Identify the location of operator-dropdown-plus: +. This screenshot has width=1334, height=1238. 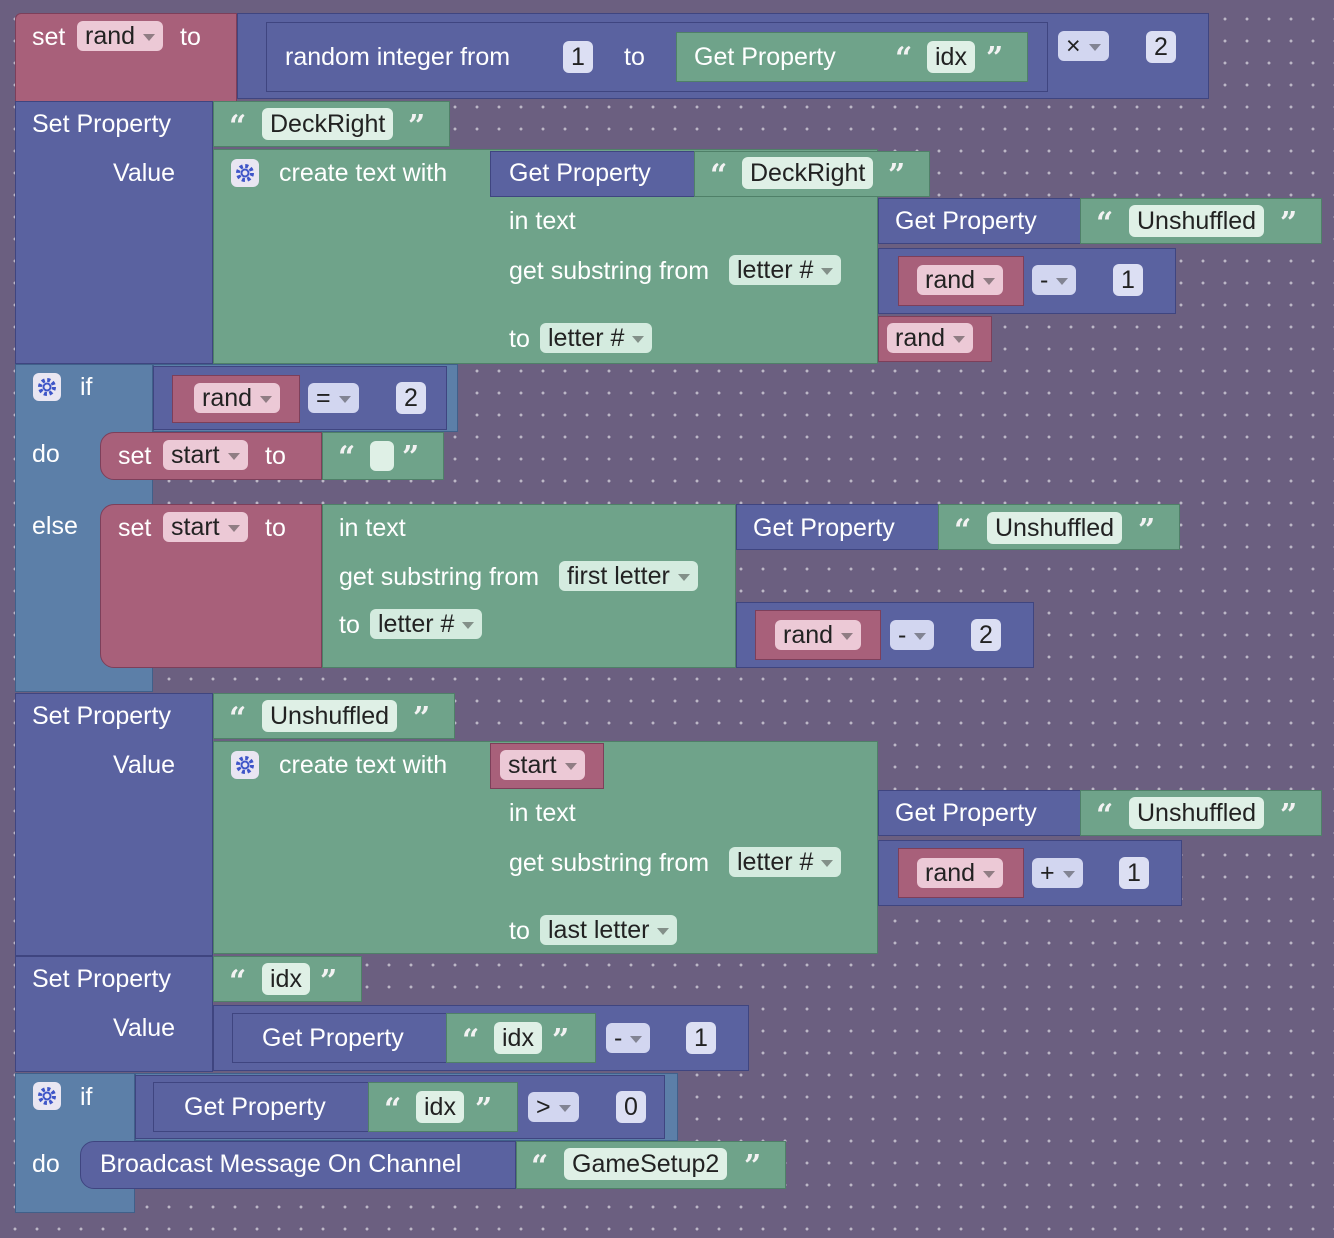
(1057, 873).